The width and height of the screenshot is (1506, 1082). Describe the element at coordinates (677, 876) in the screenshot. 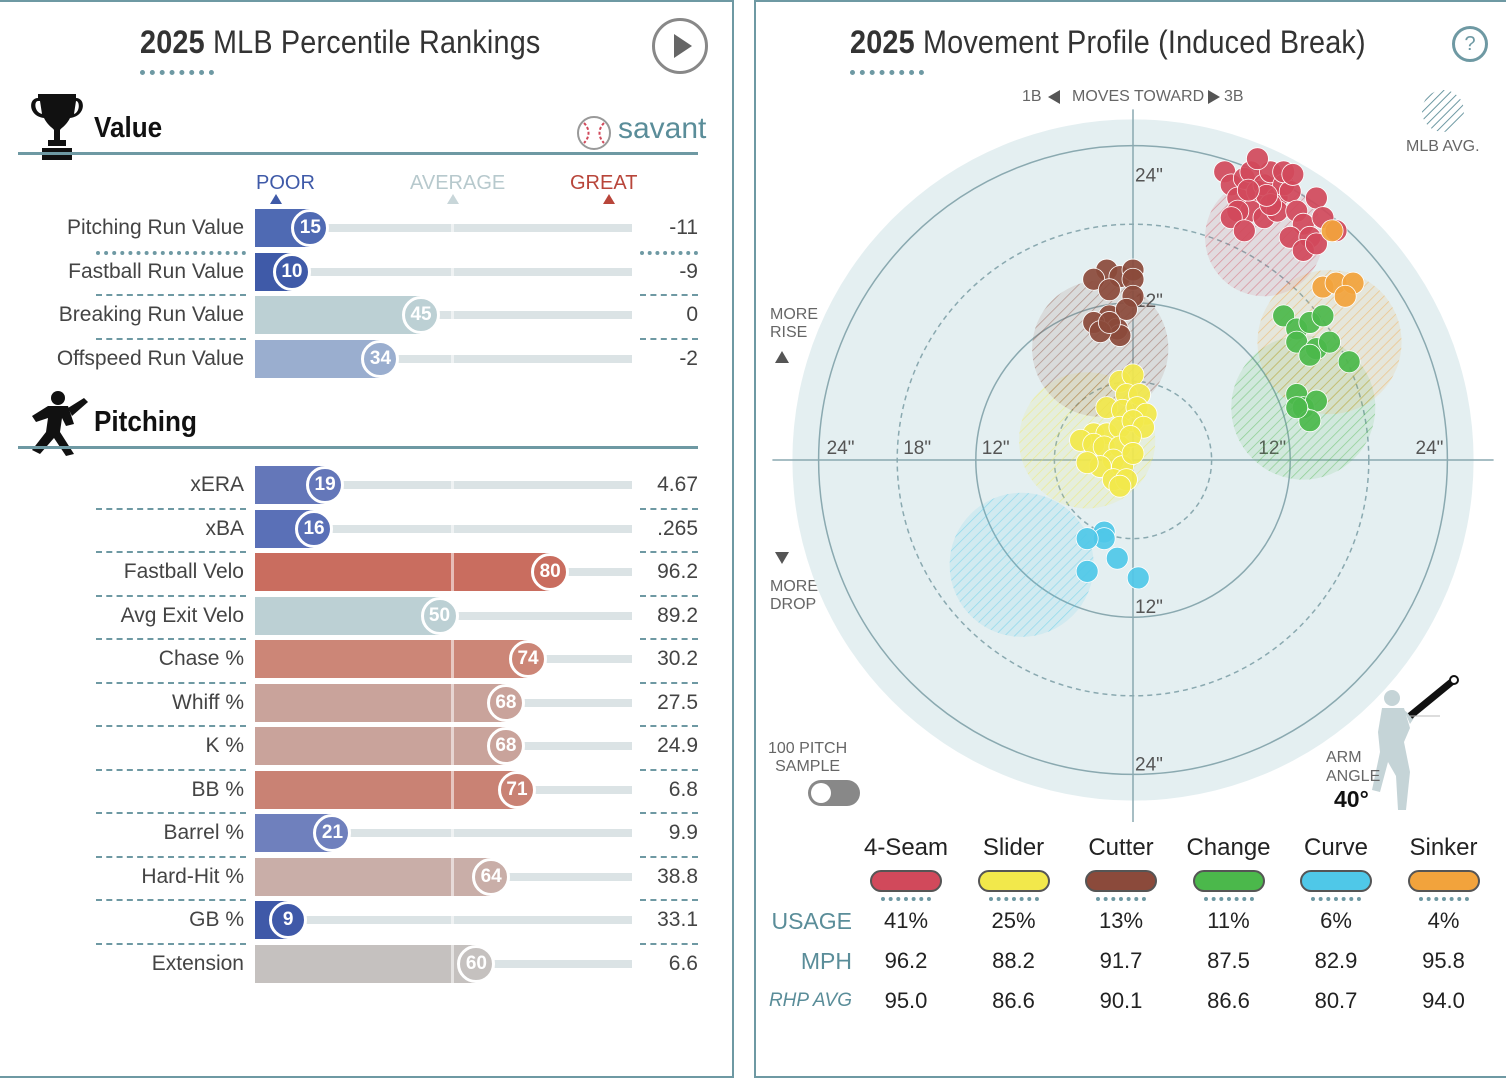

I see `metric-value: 38.8` at that location.